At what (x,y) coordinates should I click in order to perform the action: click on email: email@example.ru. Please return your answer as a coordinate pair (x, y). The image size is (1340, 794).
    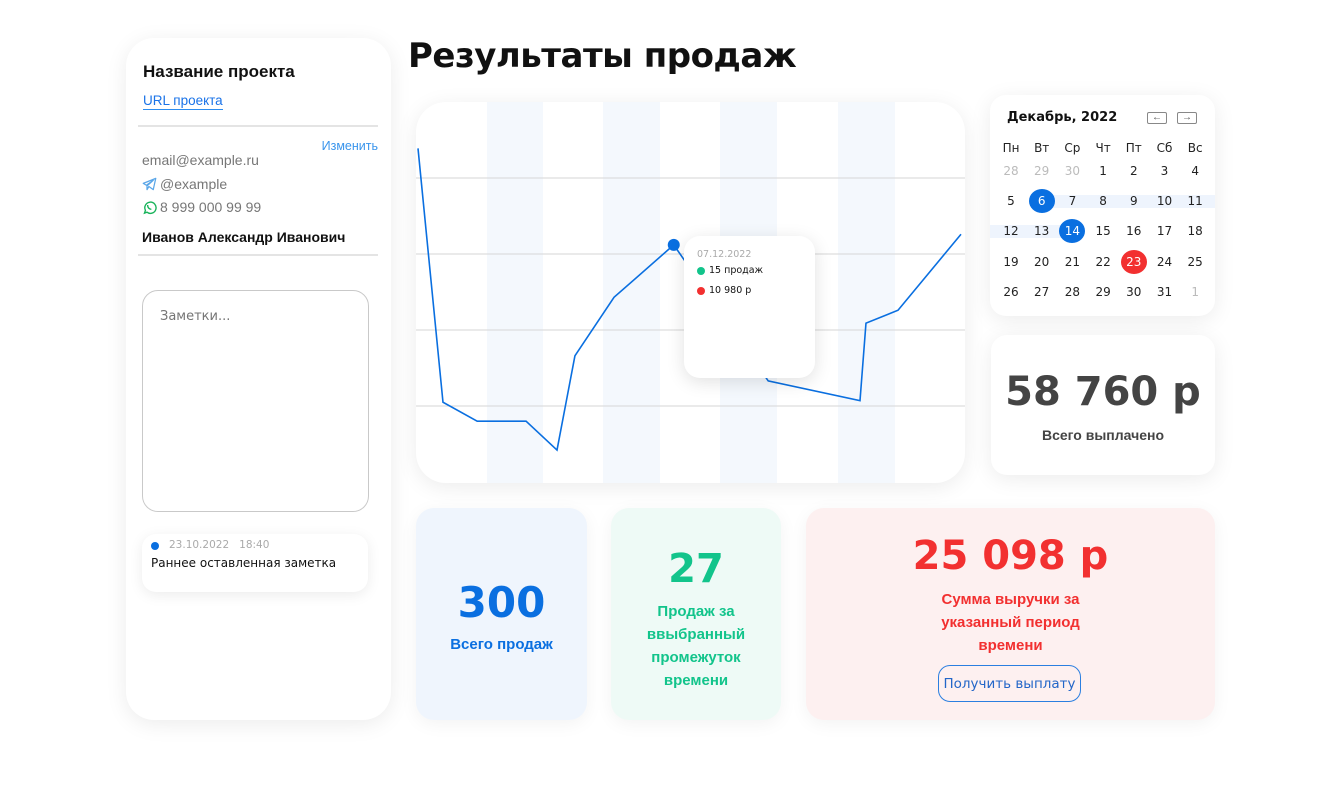
    Looking at the image, I should click on (200, 160).